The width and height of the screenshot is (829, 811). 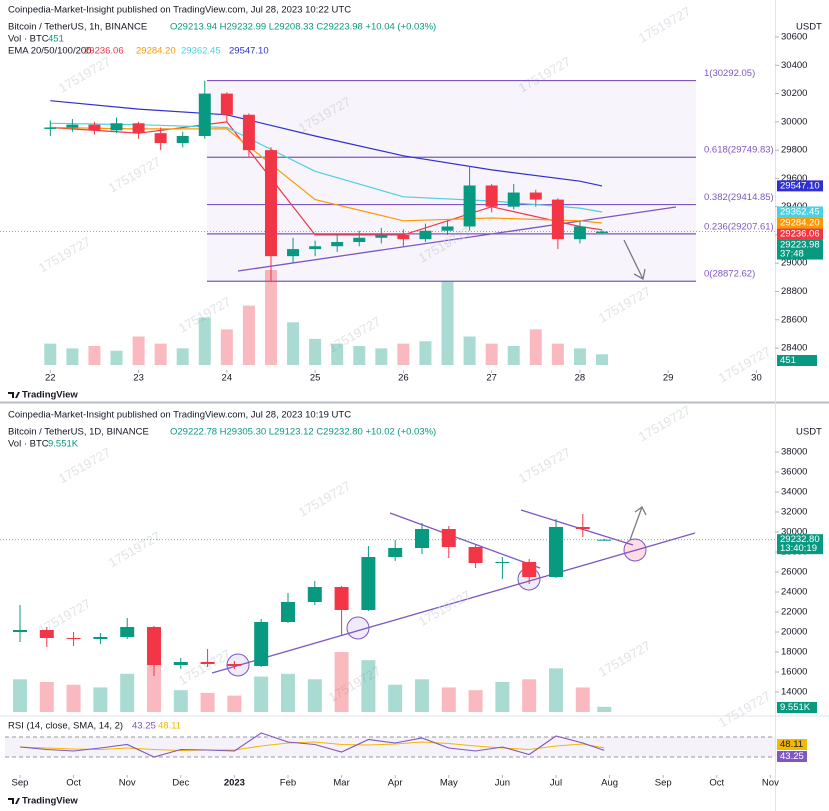 I want to click on volume-tag, so click(x=797, y=360).